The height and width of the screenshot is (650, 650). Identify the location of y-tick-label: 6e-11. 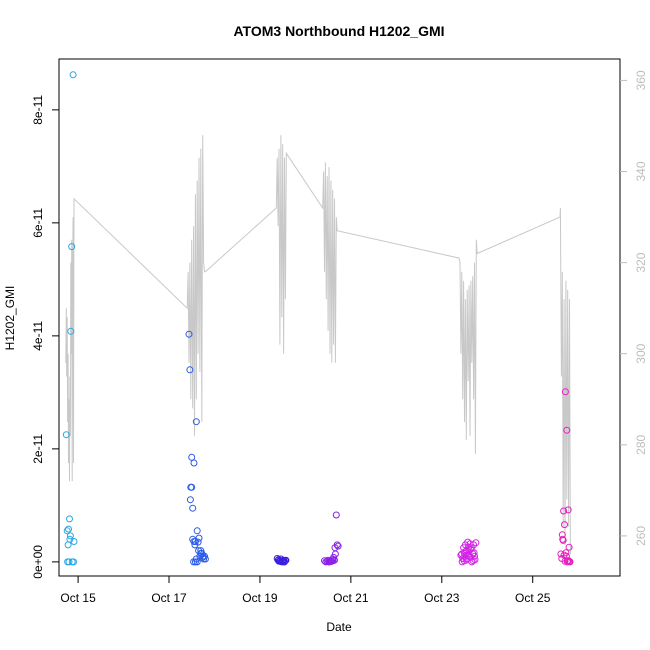
(38, 223).